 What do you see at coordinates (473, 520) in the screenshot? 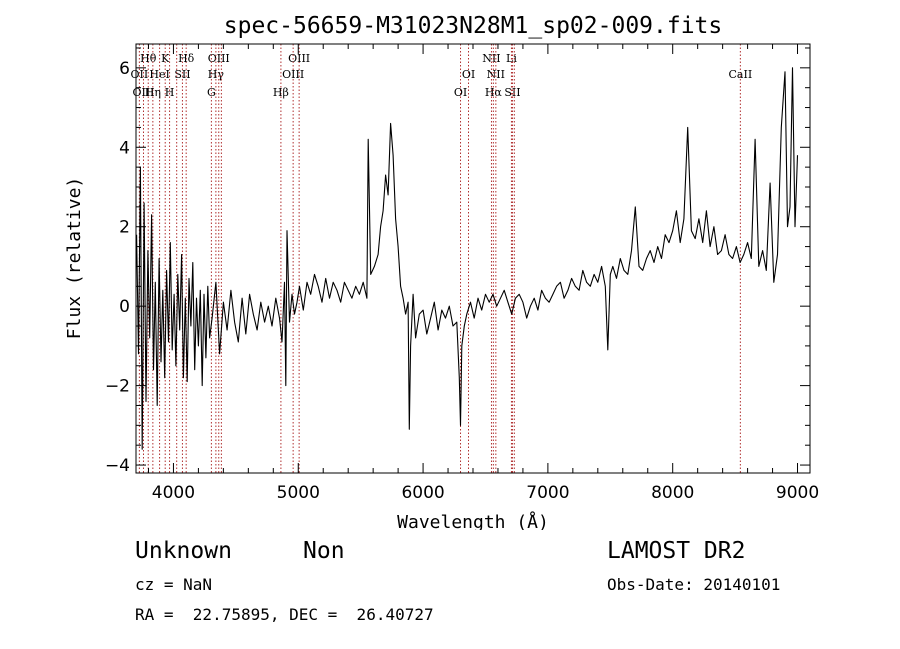
I see `x-axis-label: Wavelength (Å)` at bounding box center [473, 520].